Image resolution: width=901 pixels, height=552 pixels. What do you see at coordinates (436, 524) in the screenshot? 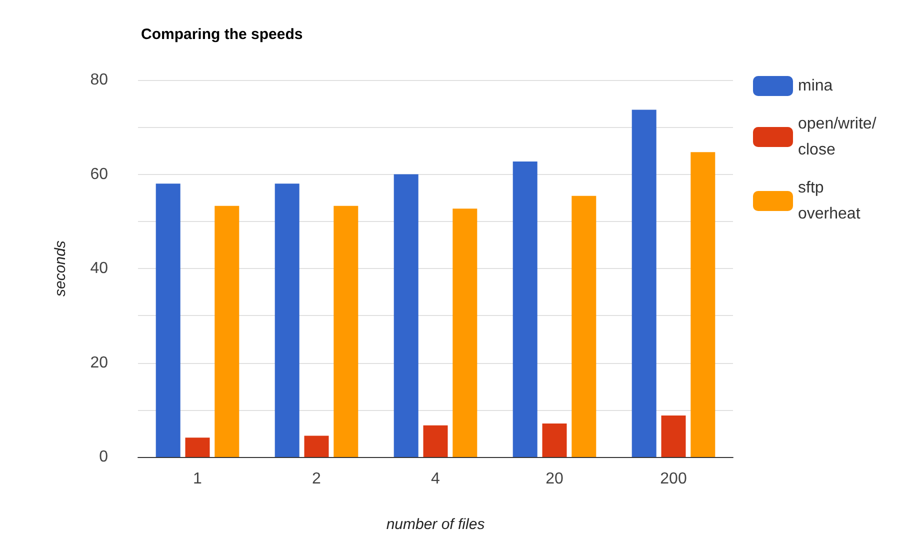
I see `x-axis-title: number of files` at bounding box center [436, 524].